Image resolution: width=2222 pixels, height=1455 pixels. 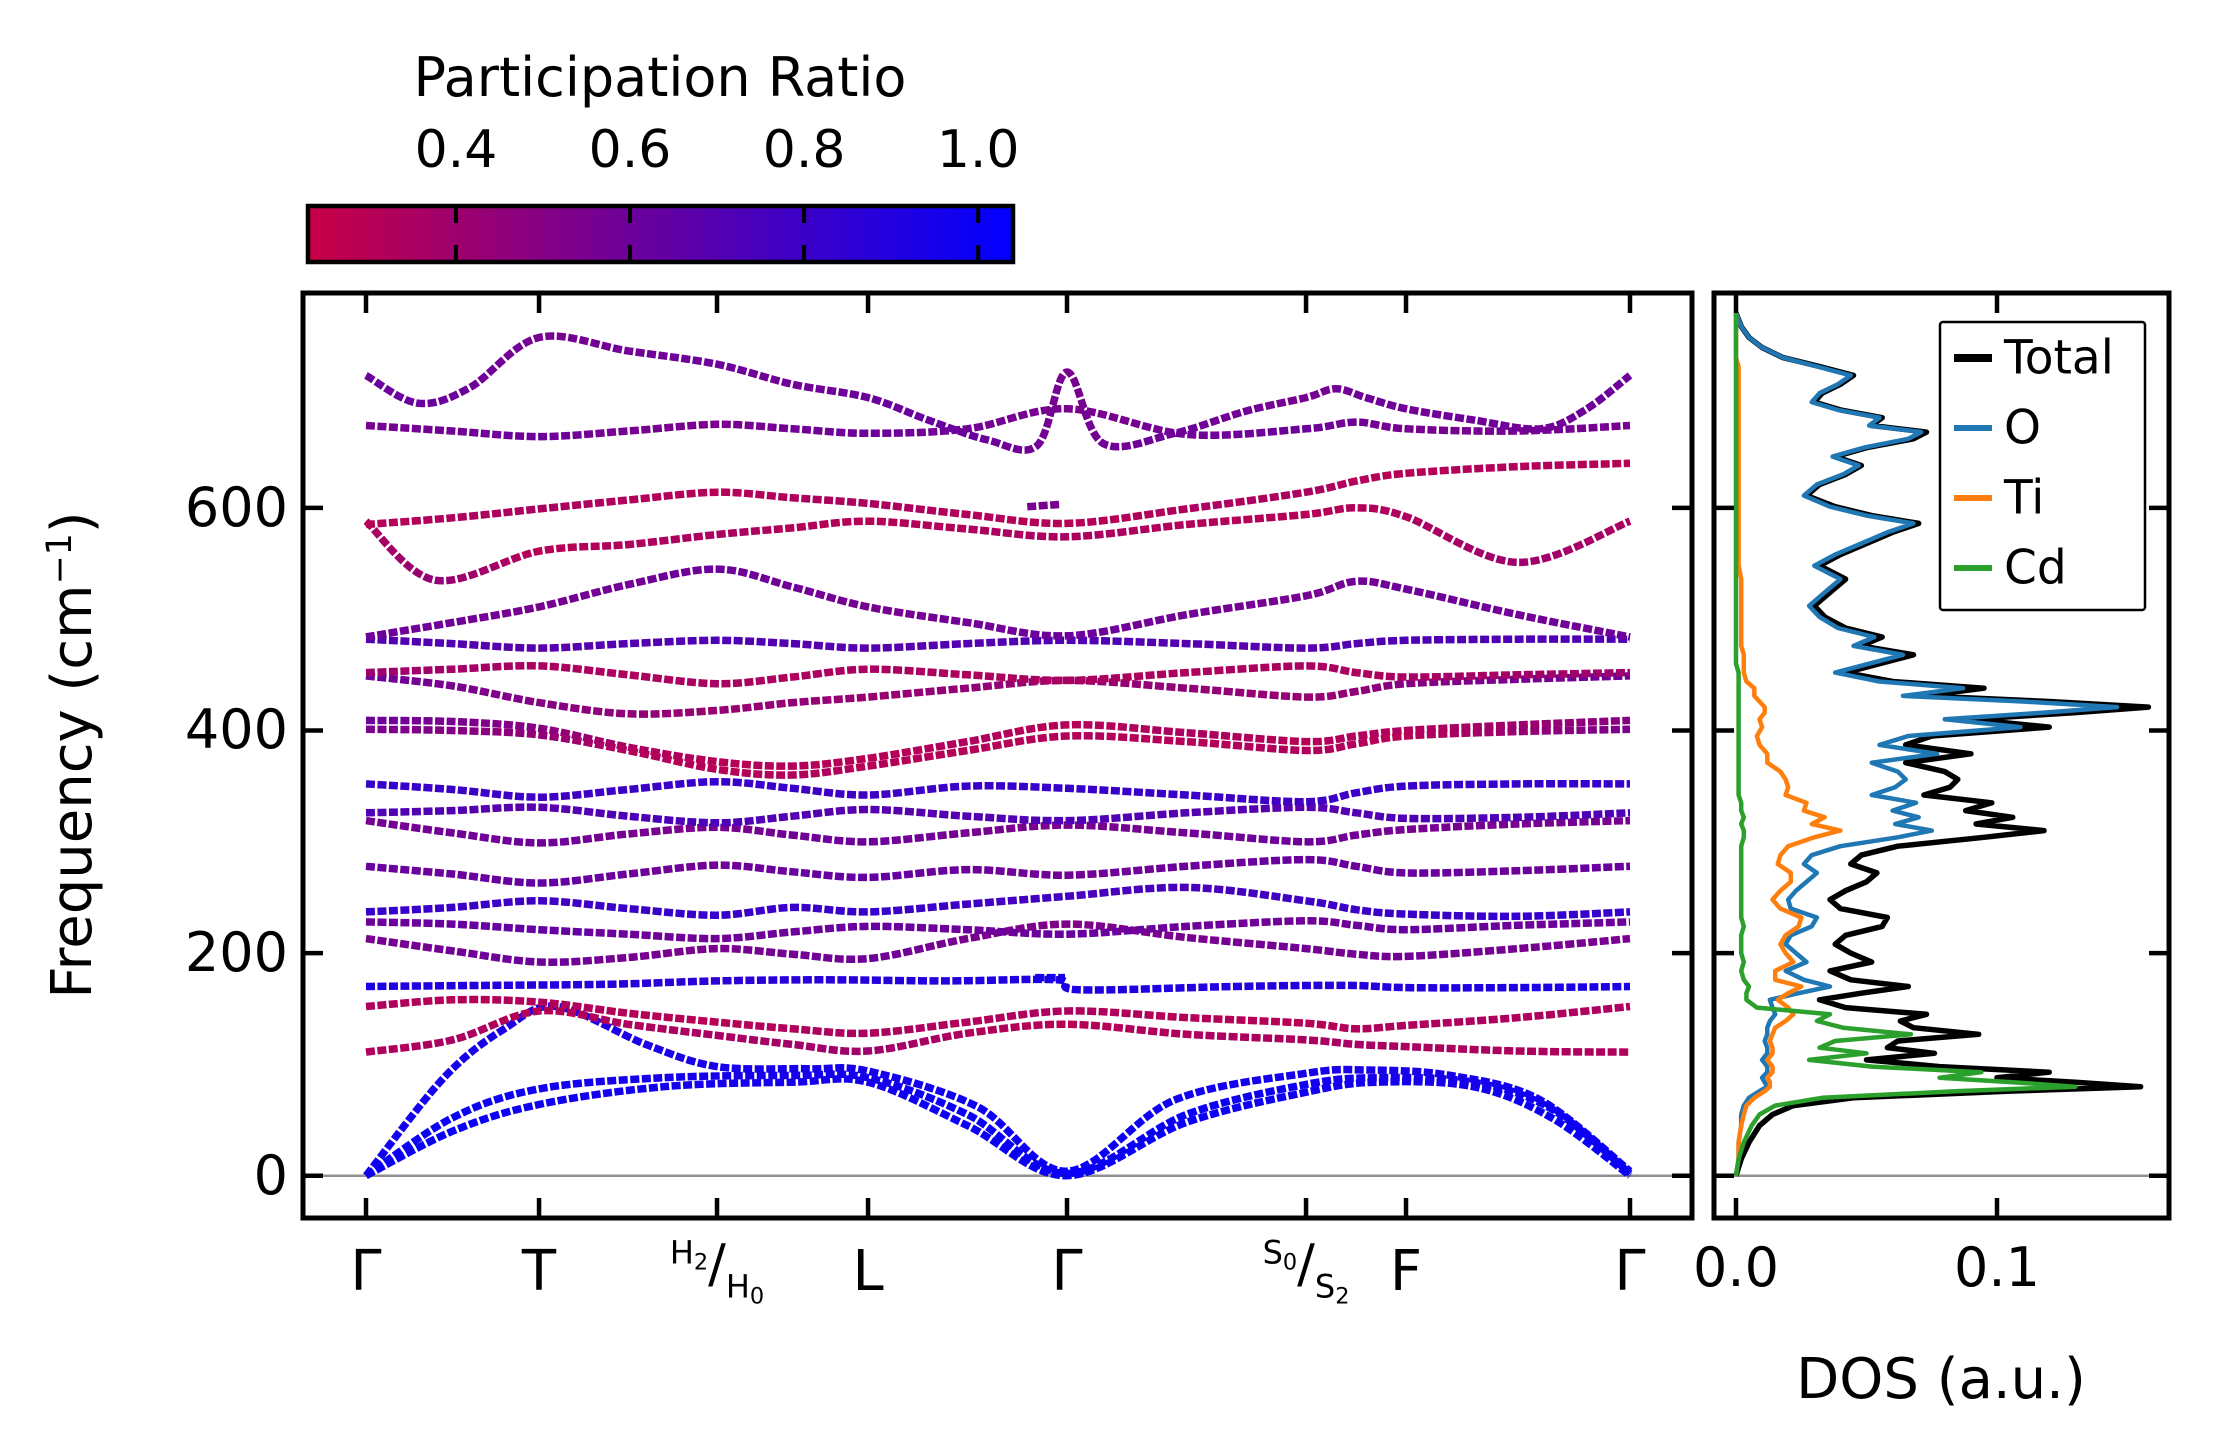 I want to click on dos-curve-cd, so click(x=1905, y=745).